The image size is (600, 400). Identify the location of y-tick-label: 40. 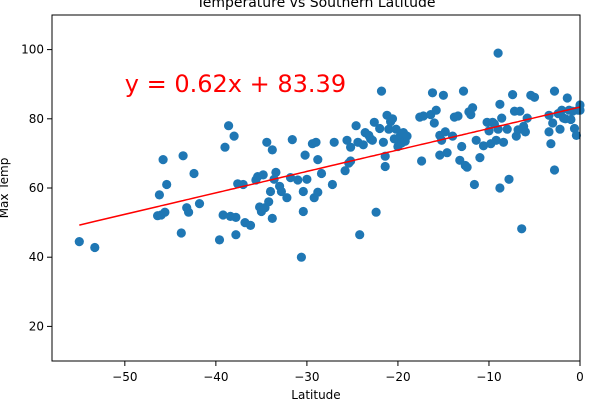
(36, 257).